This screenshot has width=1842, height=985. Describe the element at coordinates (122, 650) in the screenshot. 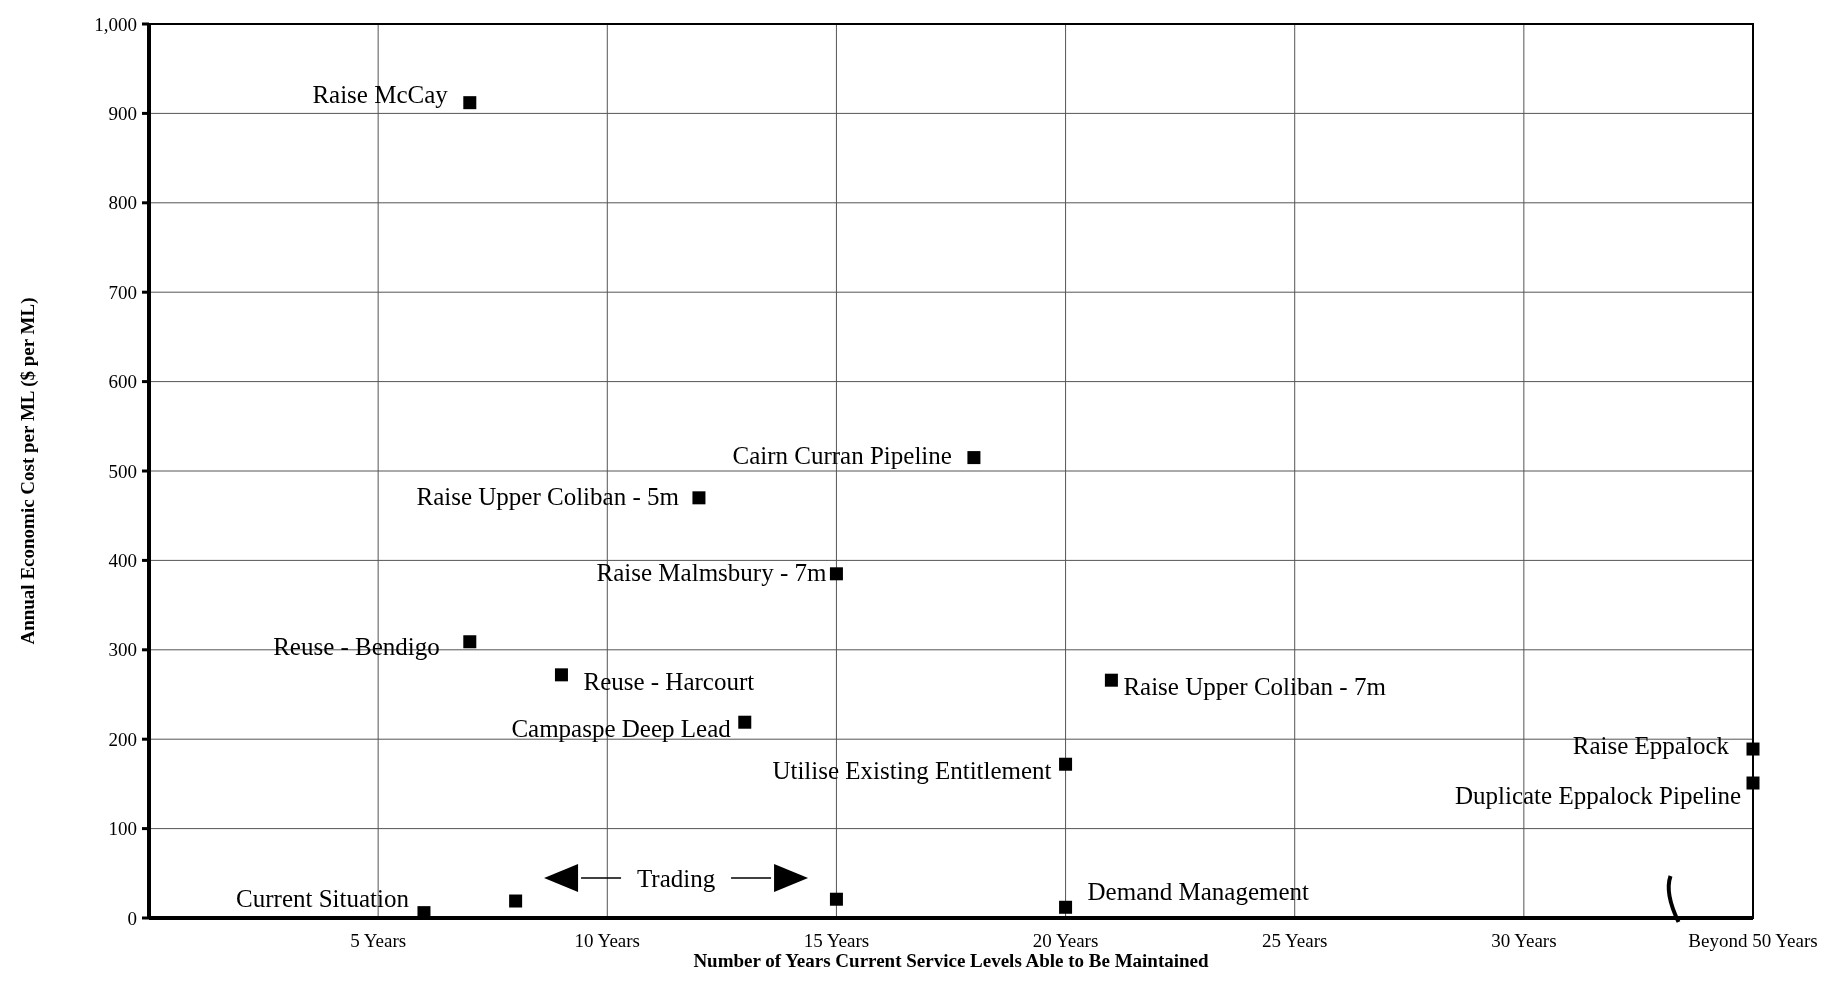

I see `y-tick-label: 300` at that location.